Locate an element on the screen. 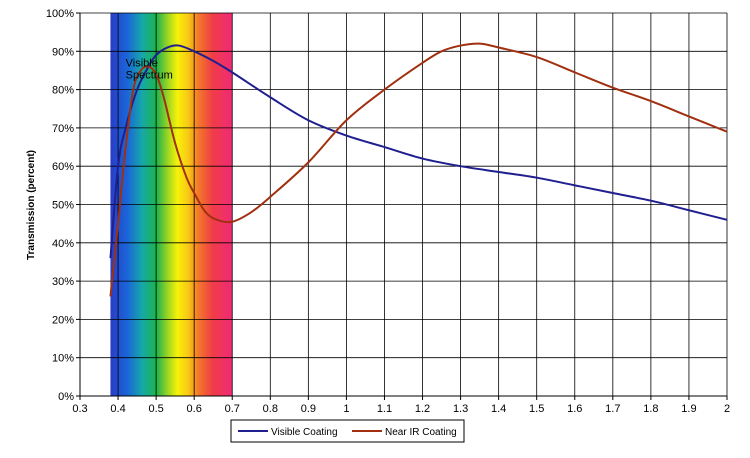 Image resolution: width=750 pixels, height=458 pixels. y-tick-label: 90% is located at coordinates (63, 52).